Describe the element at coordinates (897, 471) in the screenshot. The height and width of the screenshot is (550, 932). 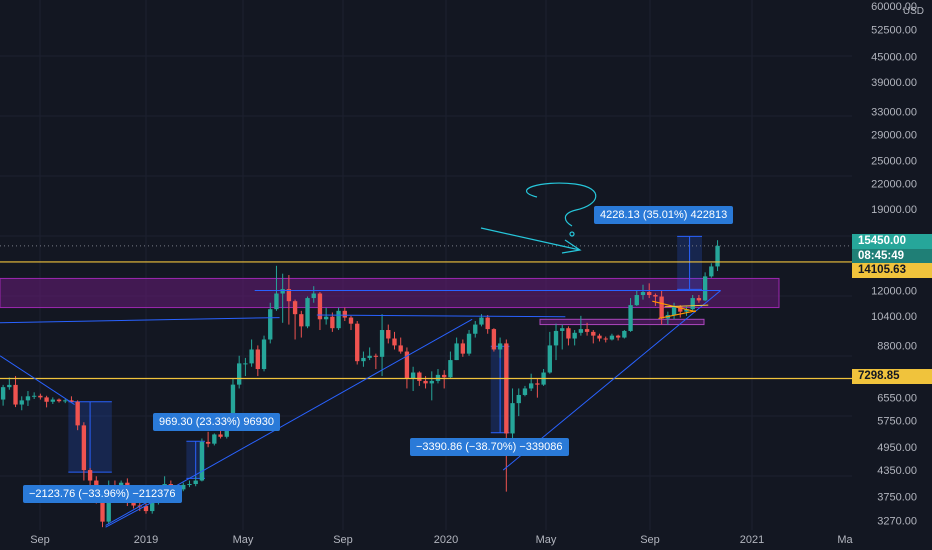
I see `price-tick-label: 4350.00` at that location.